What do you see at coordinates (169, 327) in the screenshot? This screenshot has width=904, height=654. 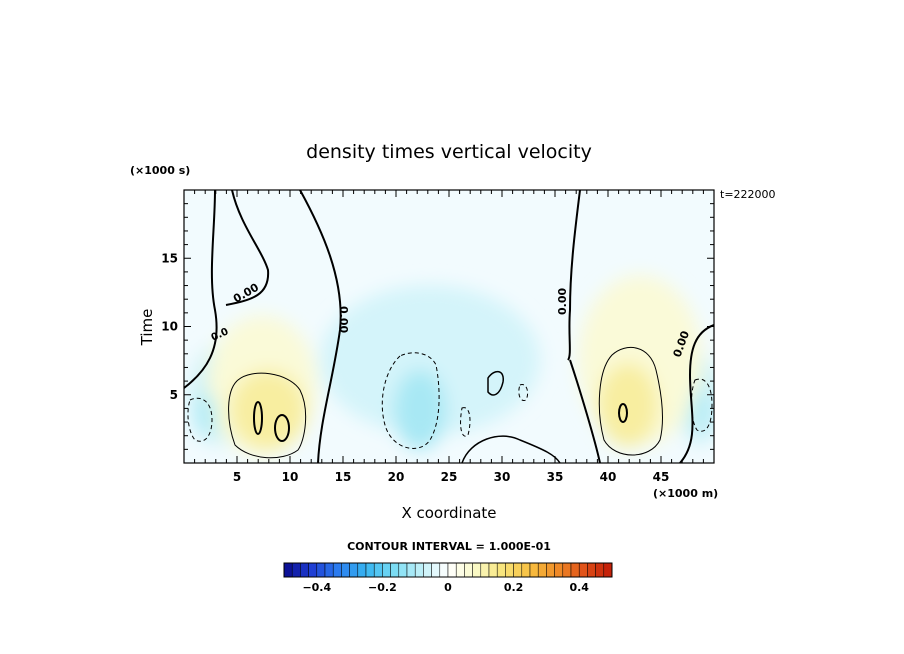 I see `y-tick-label: 10` at bounding box center [169, 327].